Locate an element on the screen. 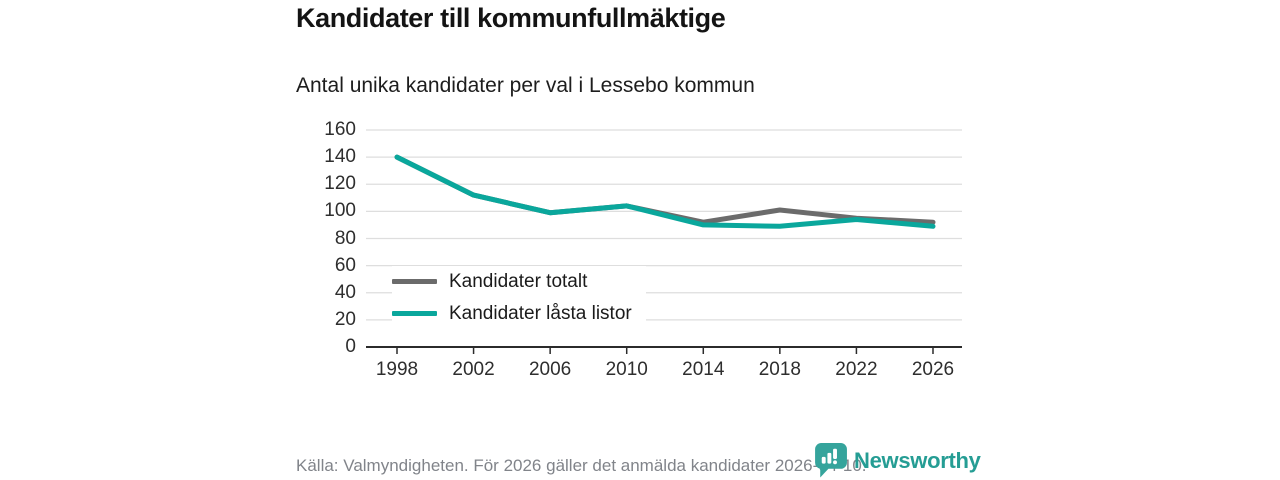 The image size is (1280, 480). x-tick-label: 2002 is located at coordinates (473, 369).